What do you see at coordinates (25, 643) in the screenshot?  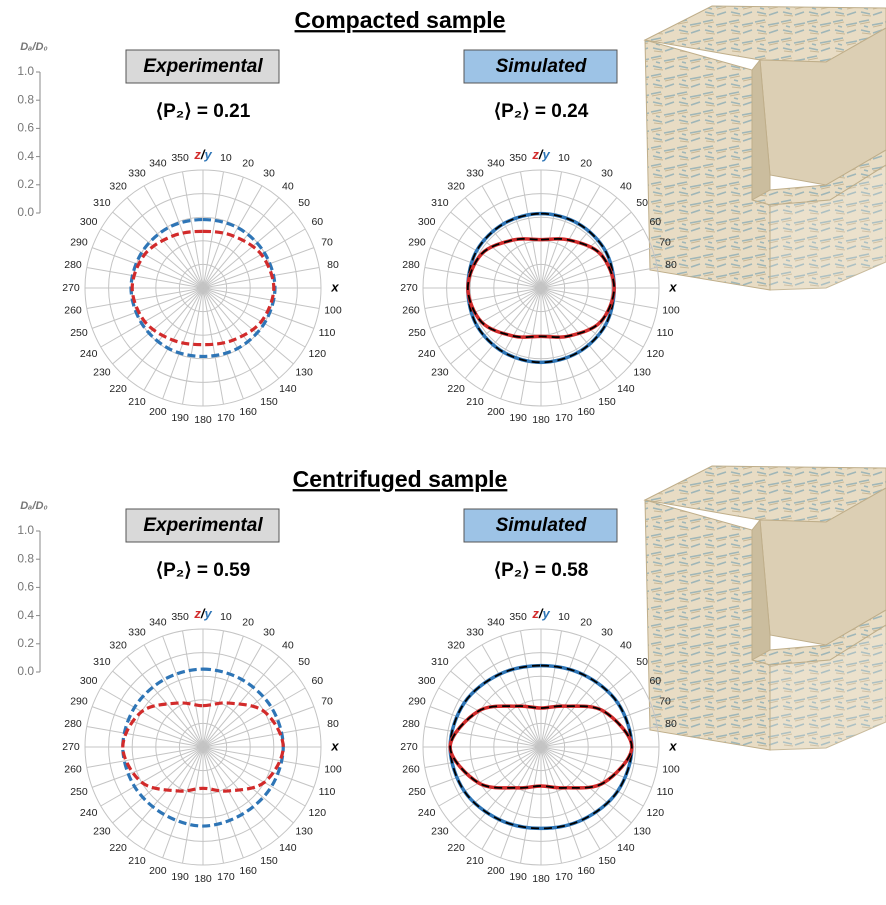 I see `radial-tick-label: 0.2` at bounding box center [25, 643].